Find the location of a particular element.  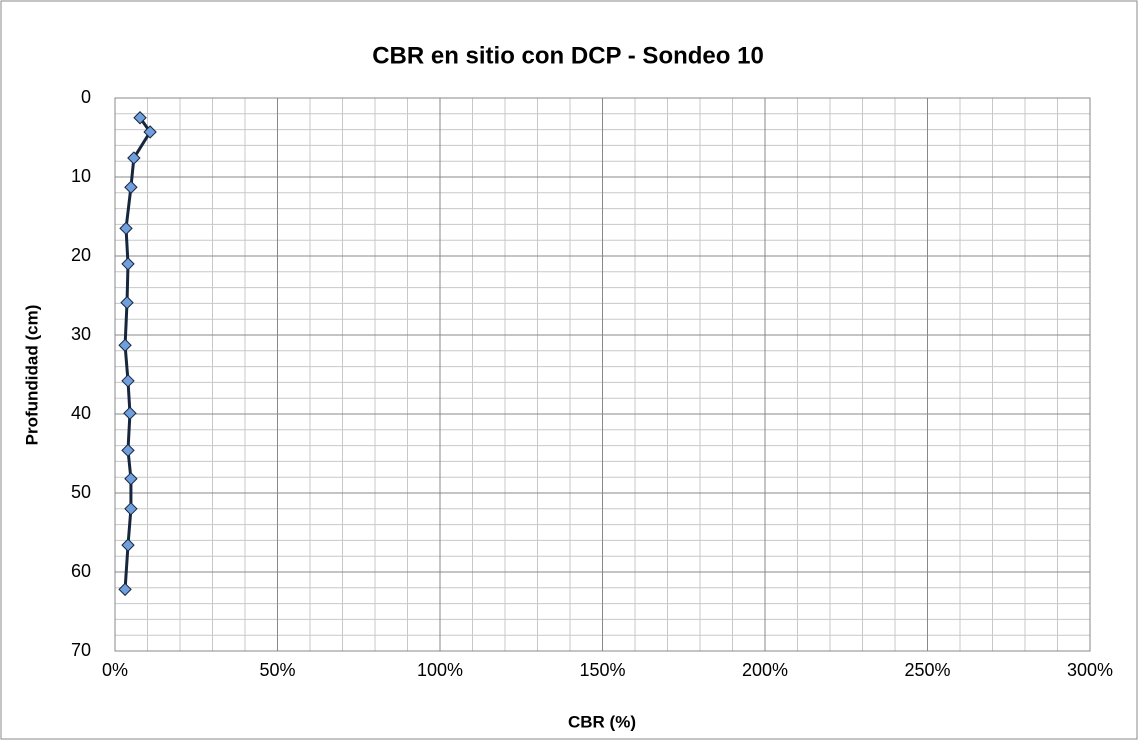

x-tick-label: 0% is located at coordinates (115, 670).